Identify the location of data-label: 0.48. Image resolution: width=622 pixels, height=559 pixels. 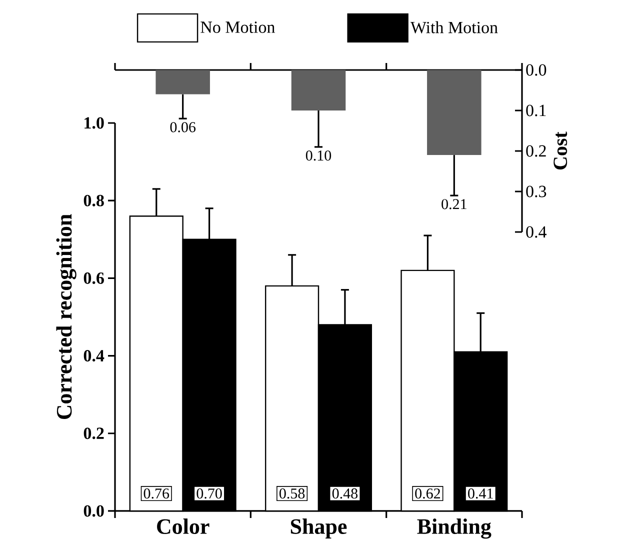
(345, 493).